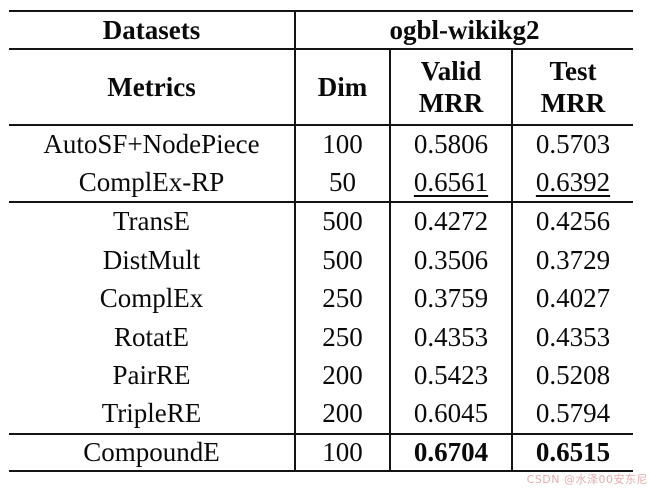 This screenshot has width=649, height=490. Describe the element at coordinates (151, 221) in the screenshot. I see `model-cell: TransE` at that location.